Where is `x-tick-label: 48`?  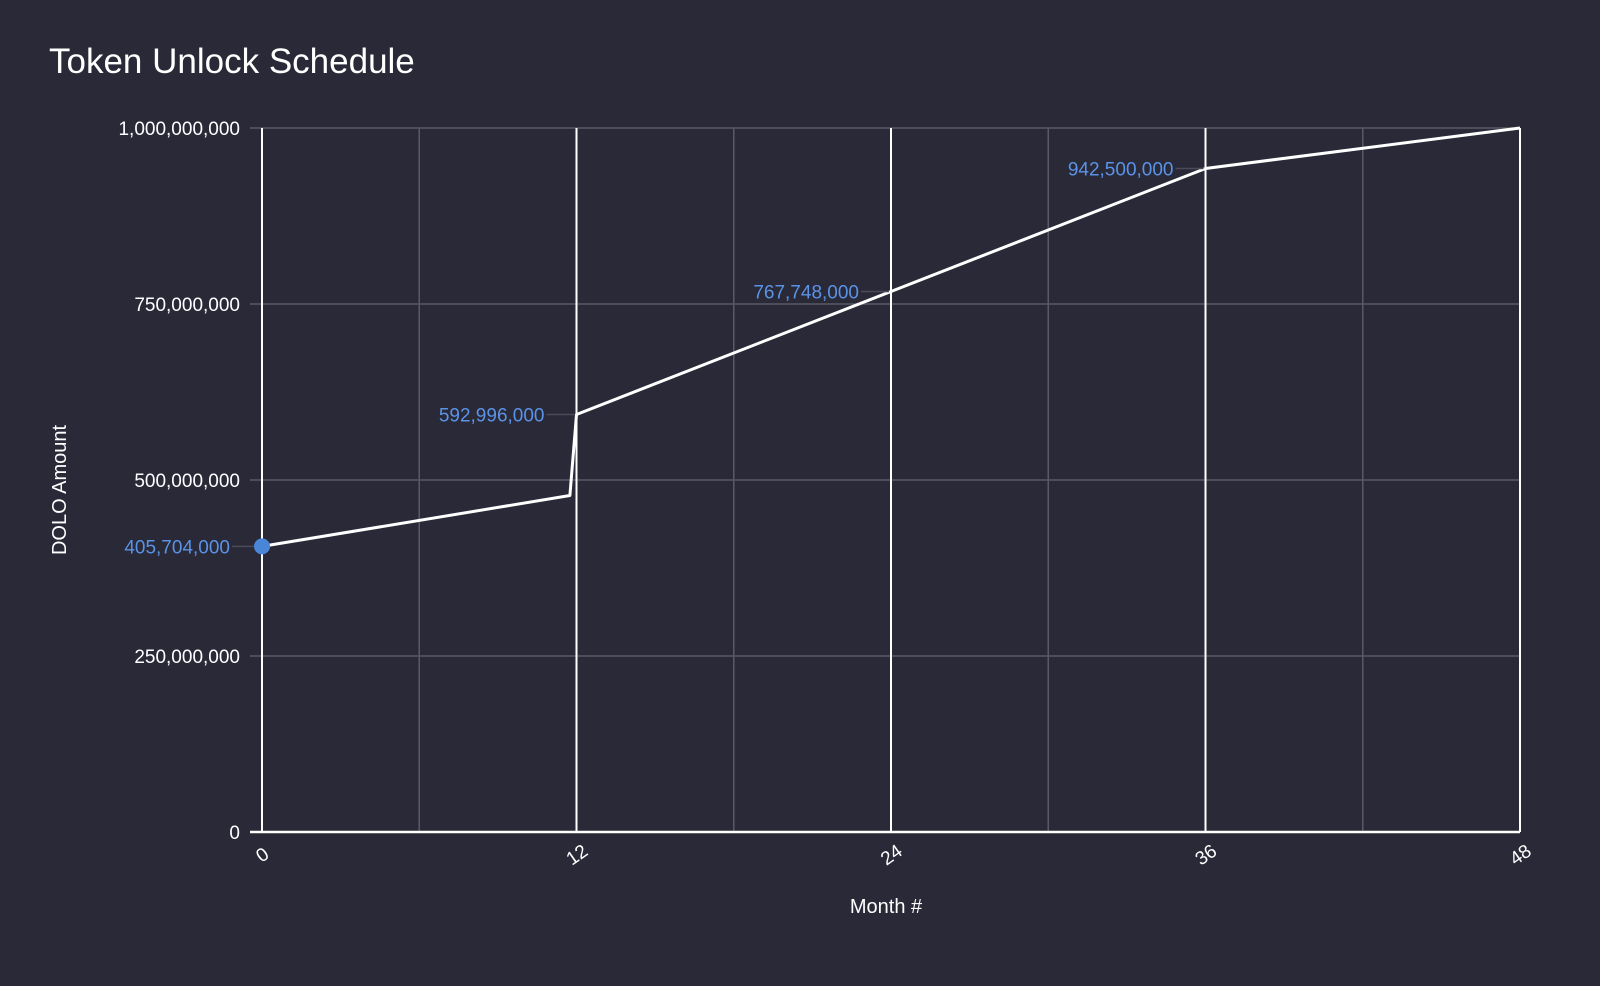
x-tick-label: 48 is located at coordinates (1520, 855).